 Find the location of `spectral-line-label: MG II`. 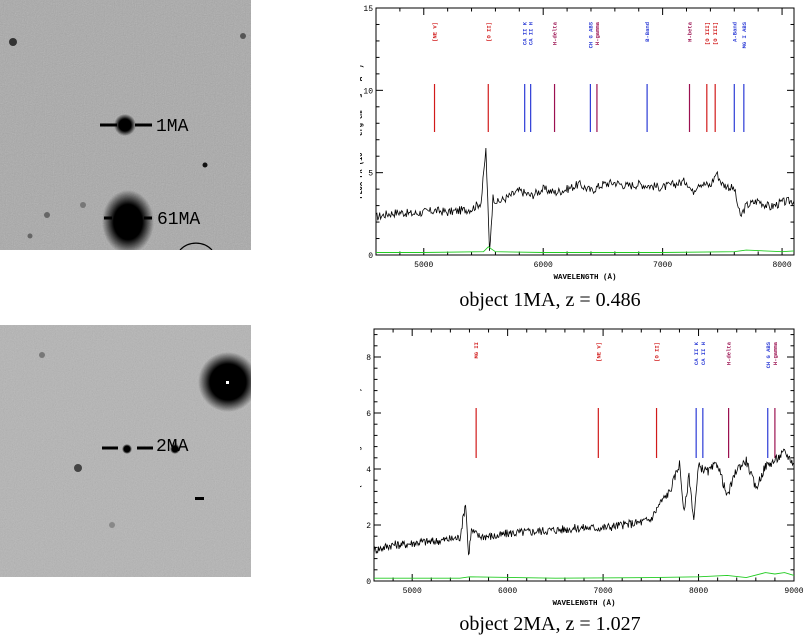

spectral-line-label: MG II is located at coordinates (476, 350).